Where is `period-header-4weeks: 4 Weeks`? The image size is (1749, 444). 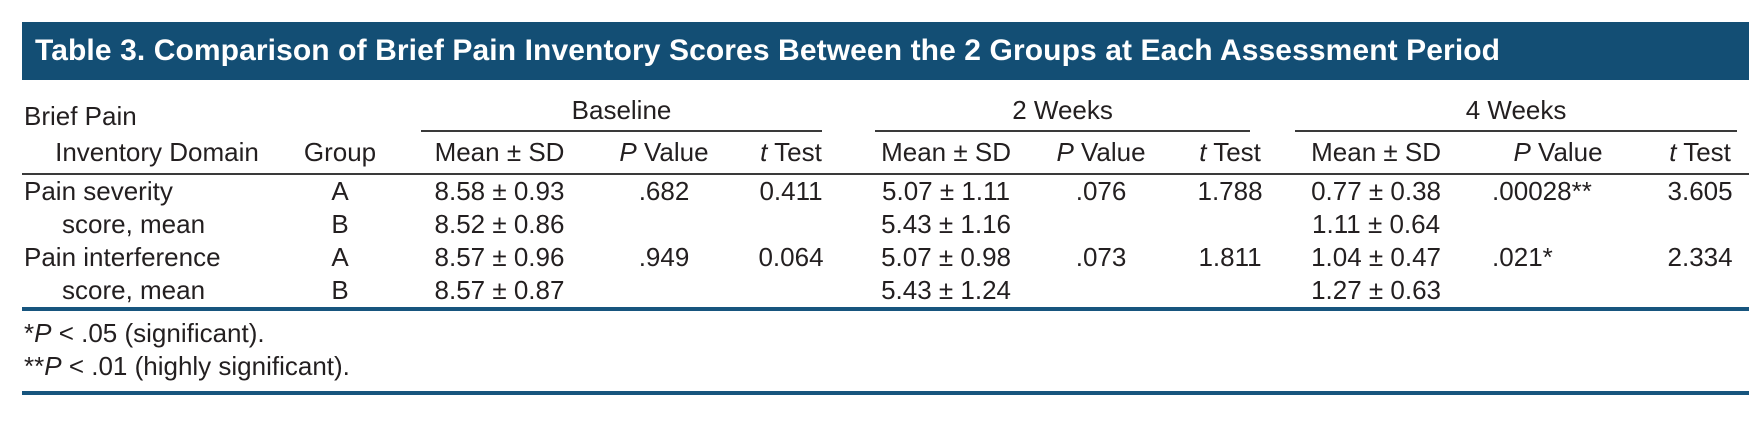 period-header-4weeks: 4 Weeks is located at coordinates (1518, 110).